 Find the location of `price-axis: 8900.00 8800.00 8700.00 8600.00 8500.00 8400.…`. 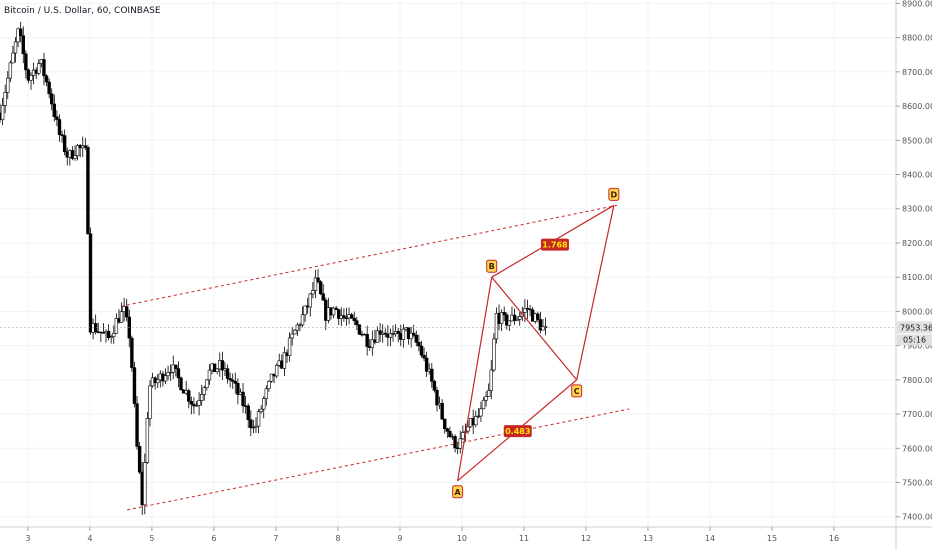

price-axis: 8900.00 8800.00 8700.00 8600.00 8500.00 8400.… is located at coordinates (914, 261).